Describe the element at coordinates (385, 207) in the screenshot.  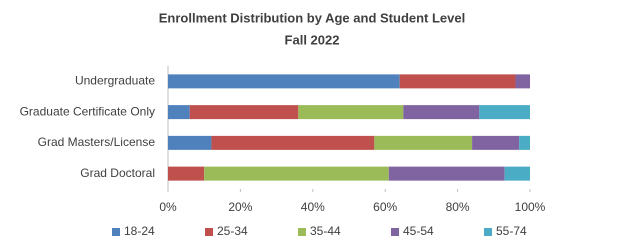
I see `x-tick-label: 60%` at that location.